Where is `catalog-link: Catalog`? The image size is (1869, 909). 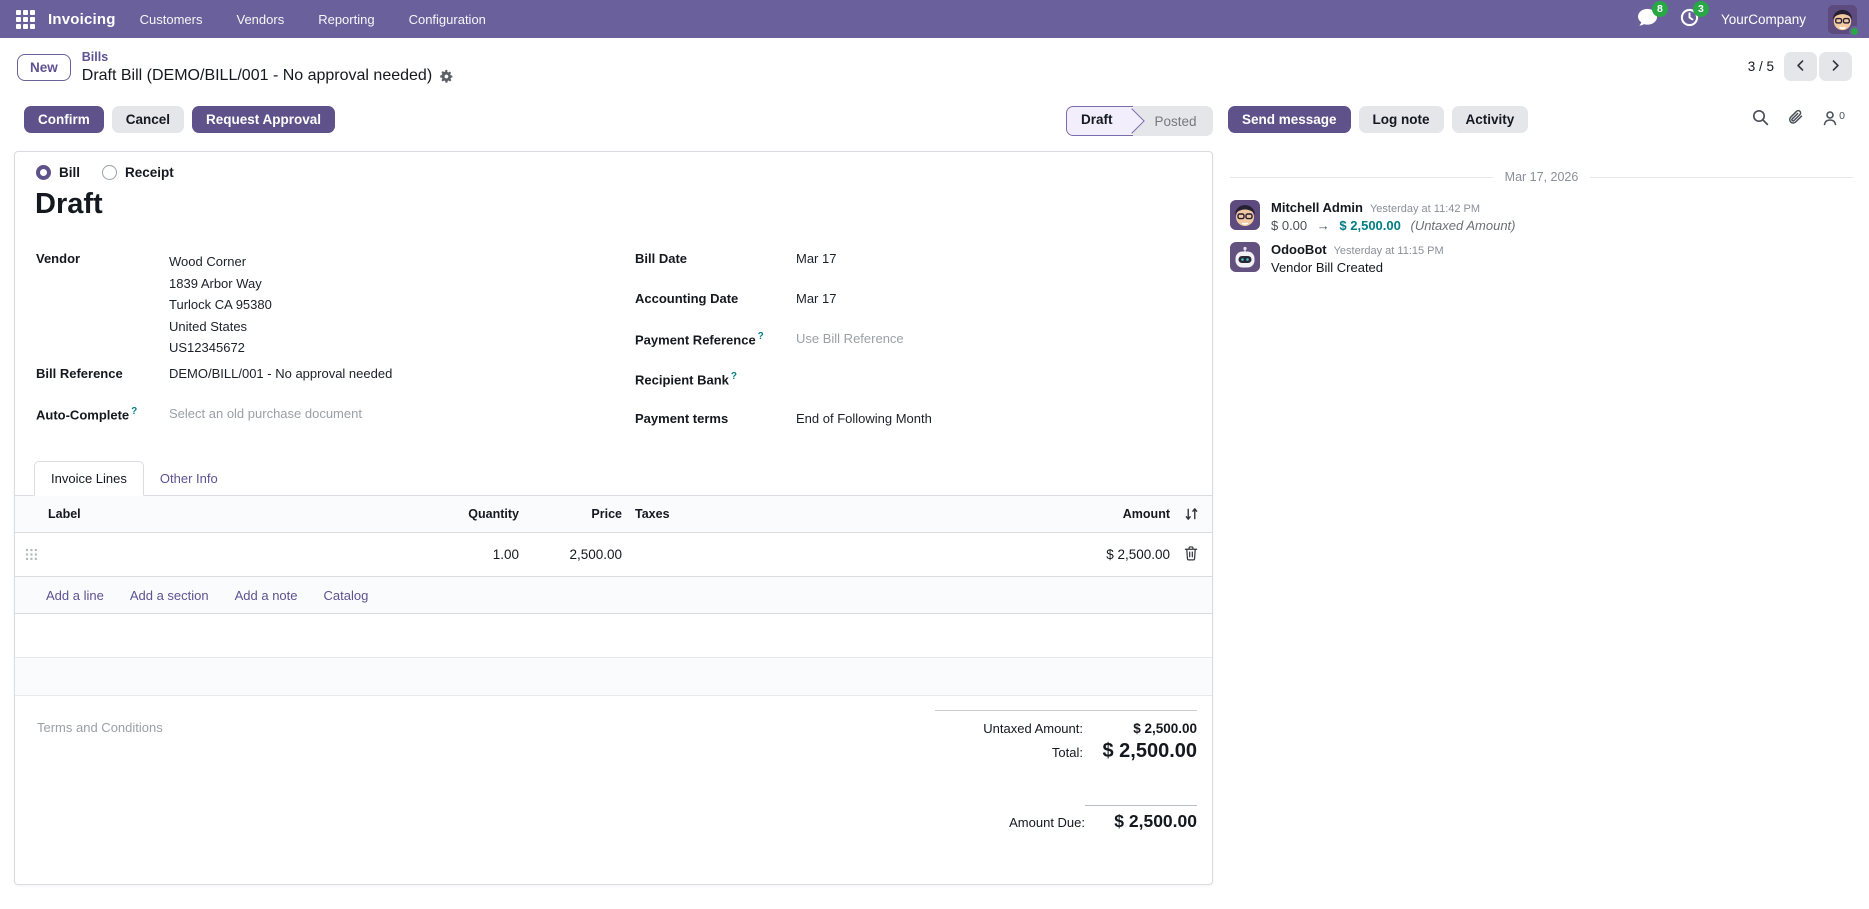
catalog-link: Catalog is located at coordinates (346, 595).